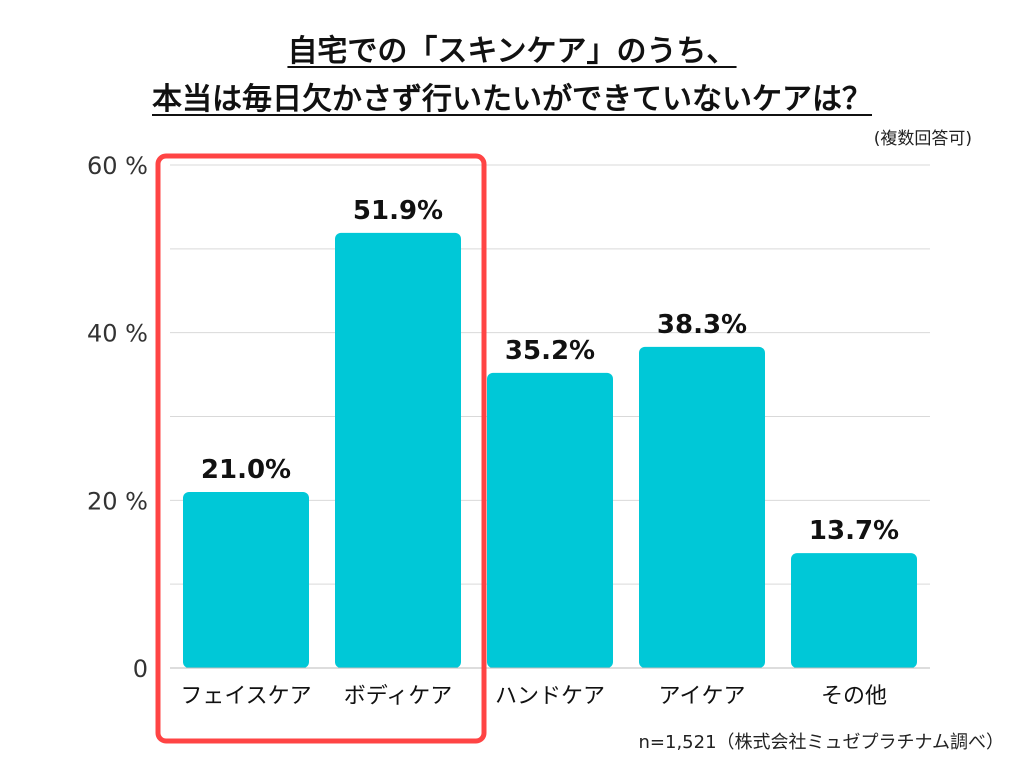 This screenshot has height=768, width=1024. What do you see at coordinates (702, 325) in the screenshot?
I see `data-label: 38.3%` at bounding box center [702, 325].